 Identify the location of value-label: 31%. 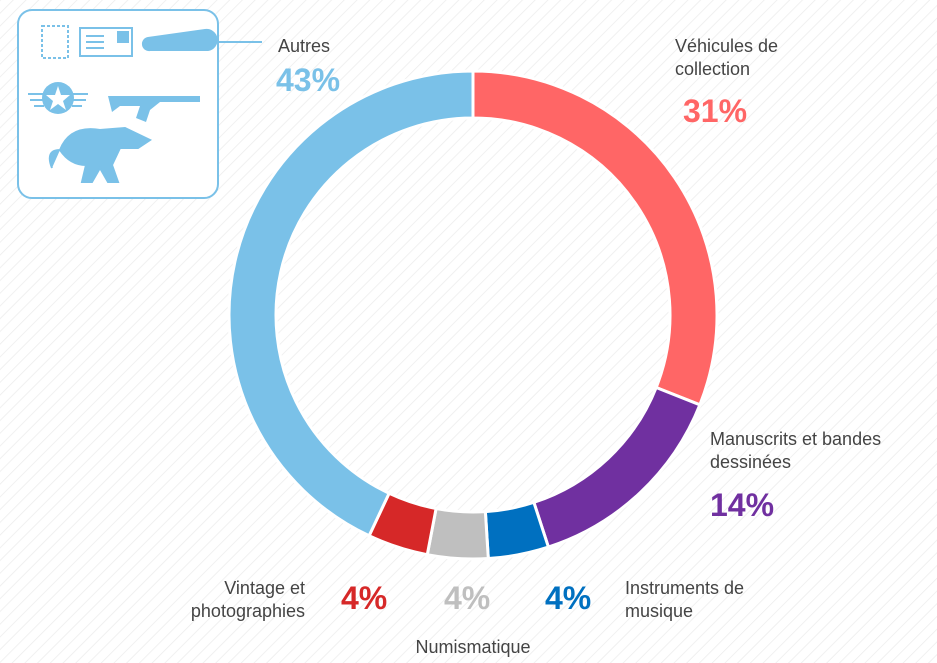
(715, 111).